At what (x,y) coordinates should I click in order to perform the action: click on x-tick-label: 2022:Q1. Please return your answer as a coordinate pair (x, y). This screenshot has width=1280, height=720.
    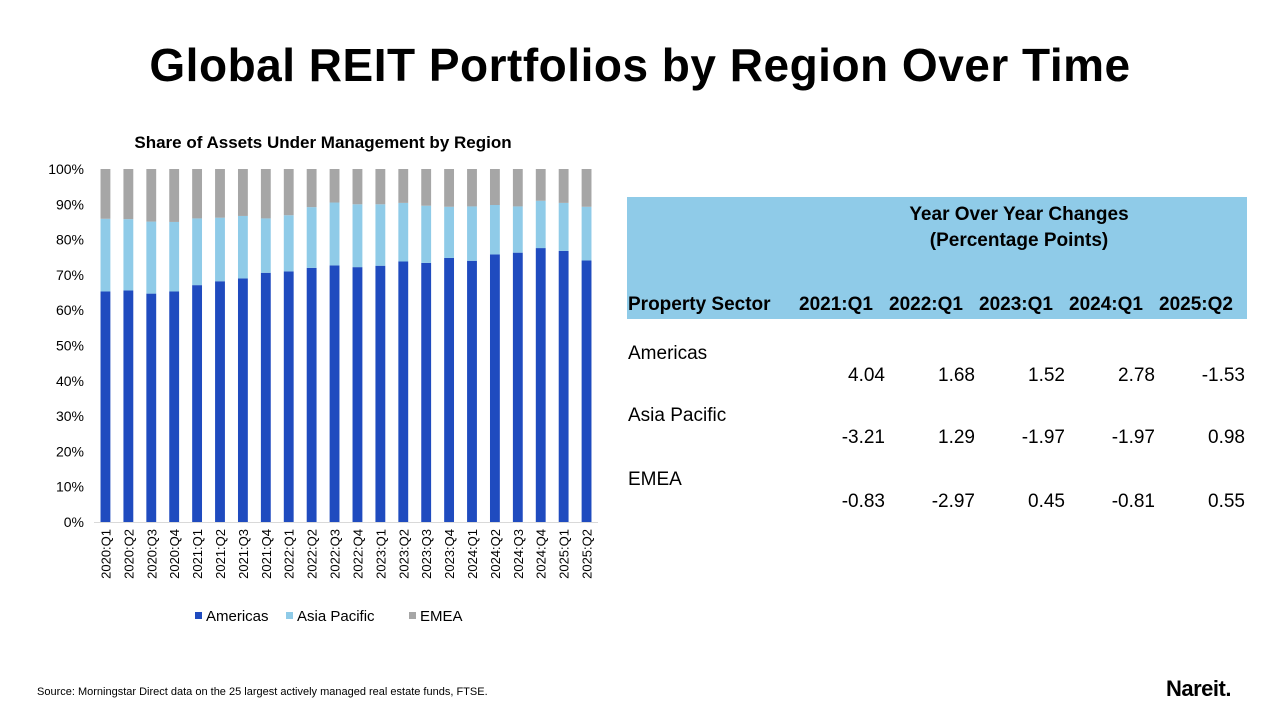
    Looking at the image, I should click on (289, 554).